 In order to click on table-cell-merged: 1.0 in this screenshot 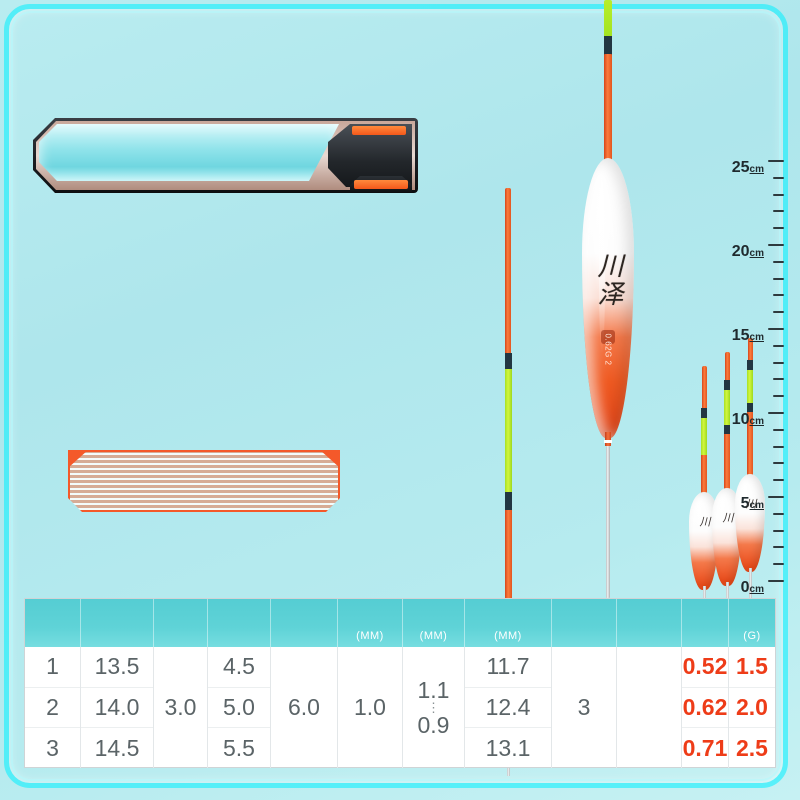, I will do `click(370, 707)`.